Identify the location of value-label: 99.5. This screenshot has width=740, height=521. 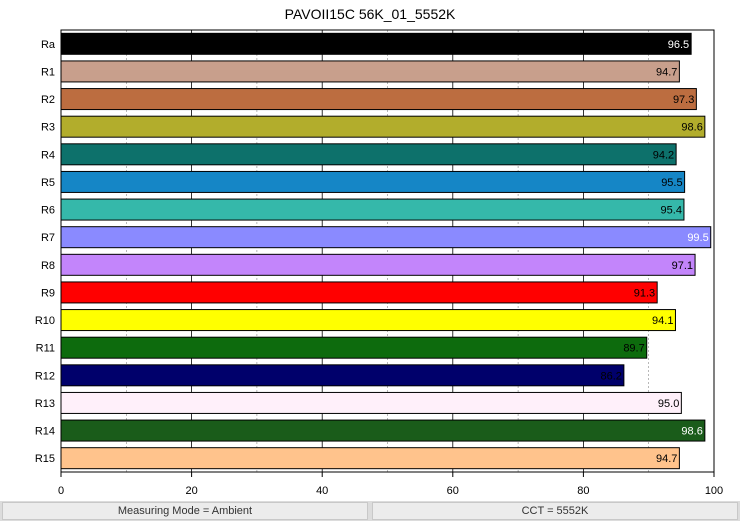
(697, 238).